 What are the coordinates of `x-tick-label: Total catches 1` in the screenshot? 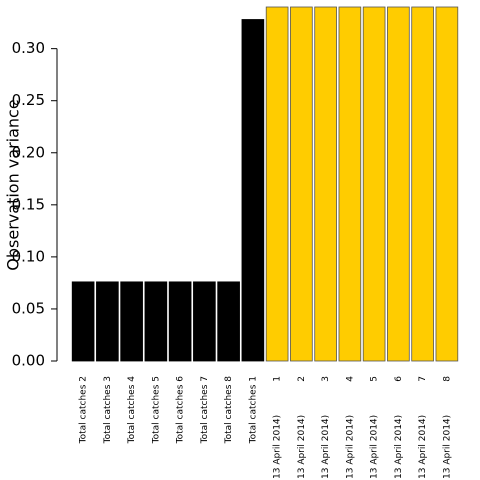 It's located at (253, 410).